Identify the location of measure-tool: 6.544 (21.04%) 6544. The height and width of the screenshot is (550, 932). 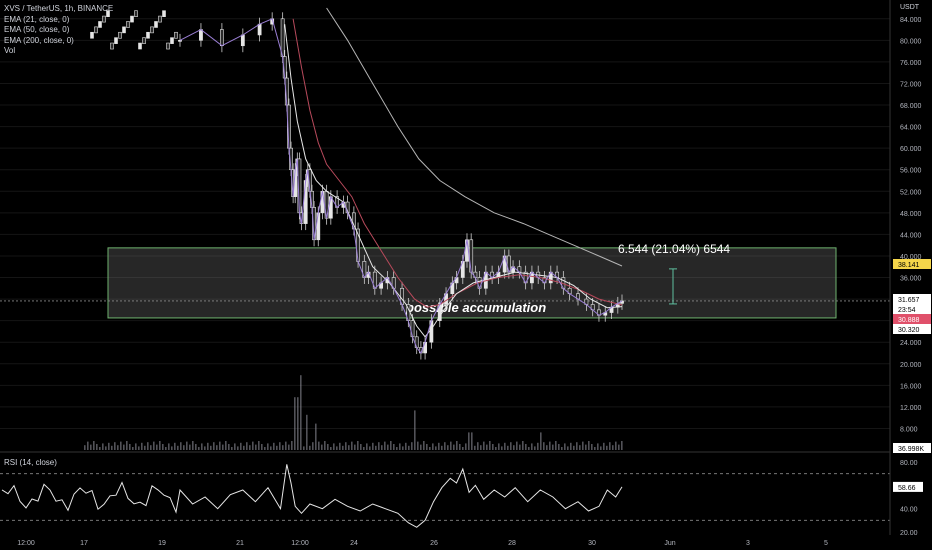
(674, 273).